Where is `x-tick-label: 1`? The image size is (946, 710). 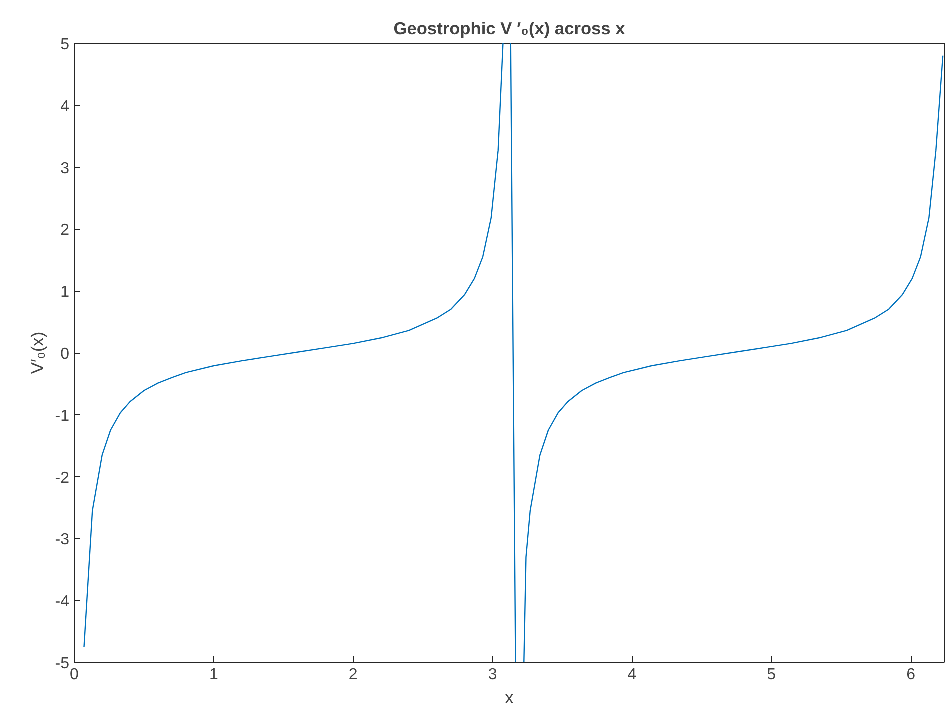
x-tick-label: 1 is located at coordinates (213, 675).